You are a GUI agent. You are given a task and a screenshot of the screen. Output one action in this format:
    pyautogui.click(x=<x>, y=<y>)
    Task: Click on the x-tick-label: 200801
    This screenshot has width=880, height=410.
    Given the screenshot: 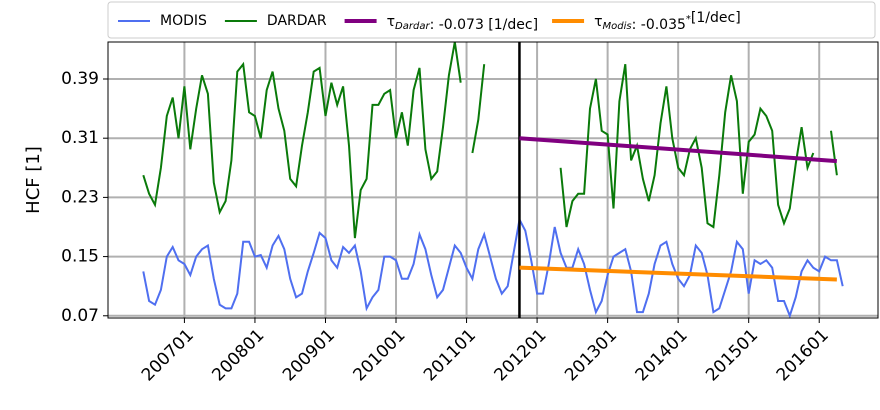 What is the action you would take?
    pyautogui.click(x=238, y=355)
    